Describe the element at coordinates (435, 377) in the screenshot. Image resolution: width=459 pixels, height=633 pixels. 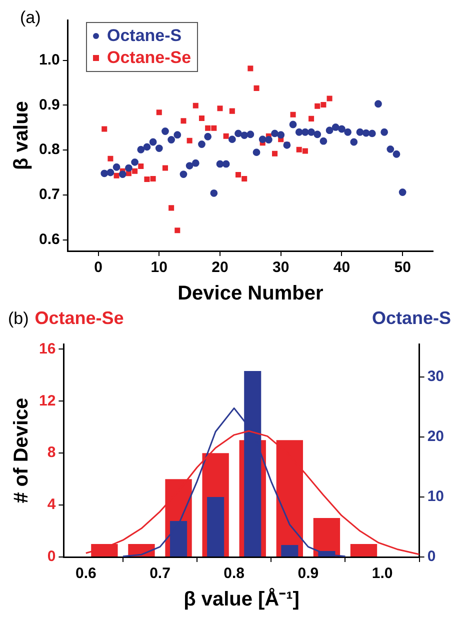
I see `y2-tick-label: 30` at that location.